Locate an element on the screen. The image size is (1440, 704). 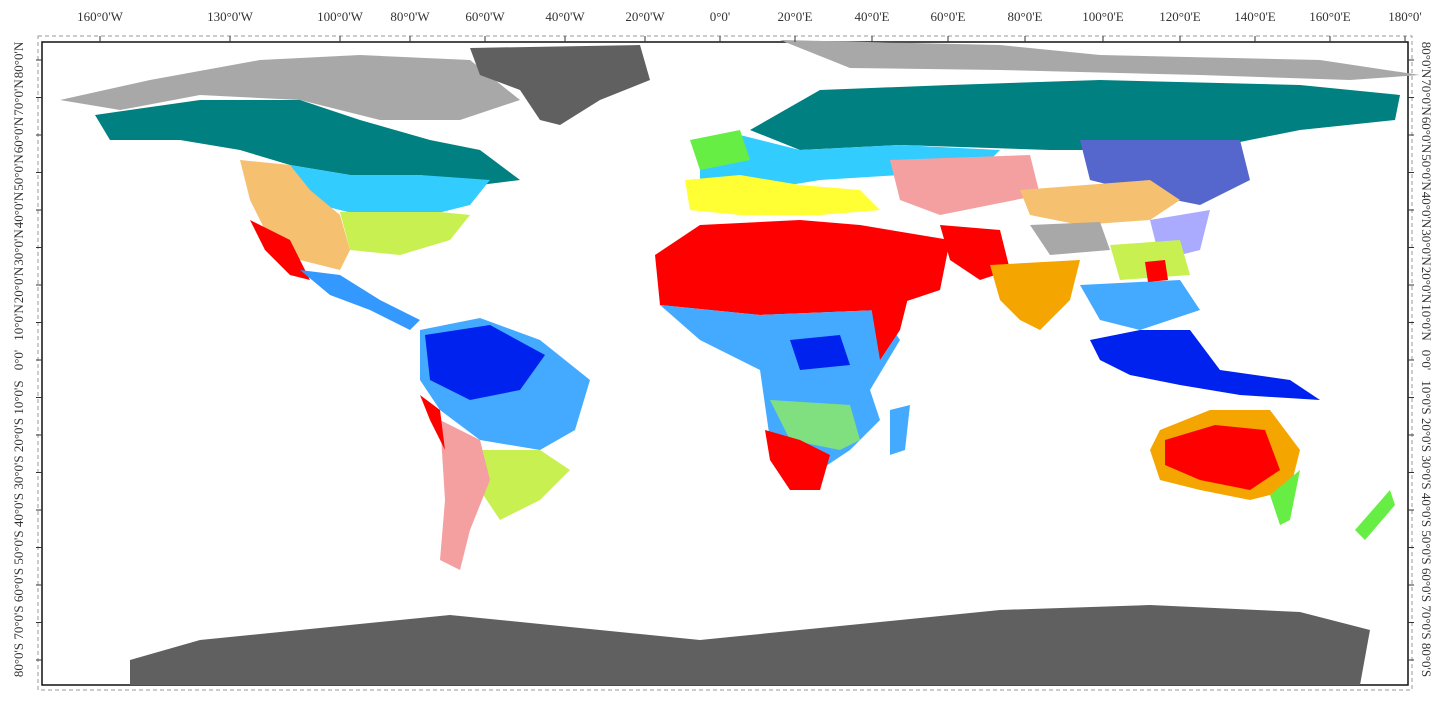
longitude-label: 20°0'W is located at coordinates (645, 16).